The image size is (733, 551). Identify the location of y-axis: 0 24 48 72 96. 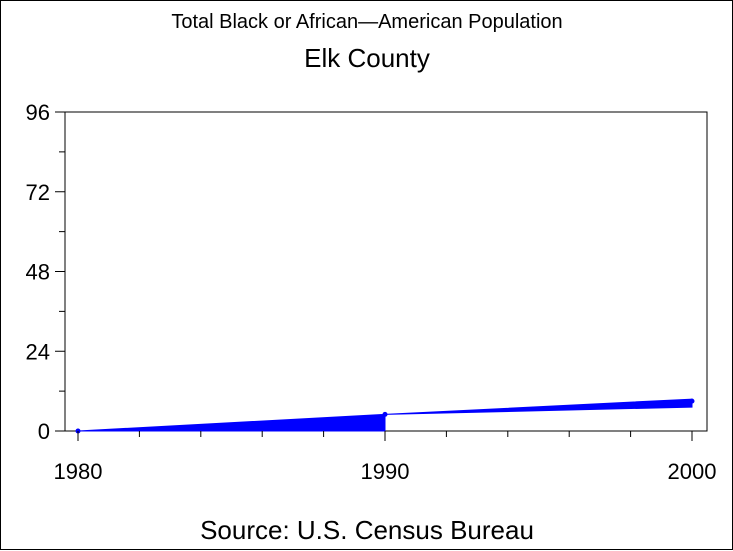
(45, 272).